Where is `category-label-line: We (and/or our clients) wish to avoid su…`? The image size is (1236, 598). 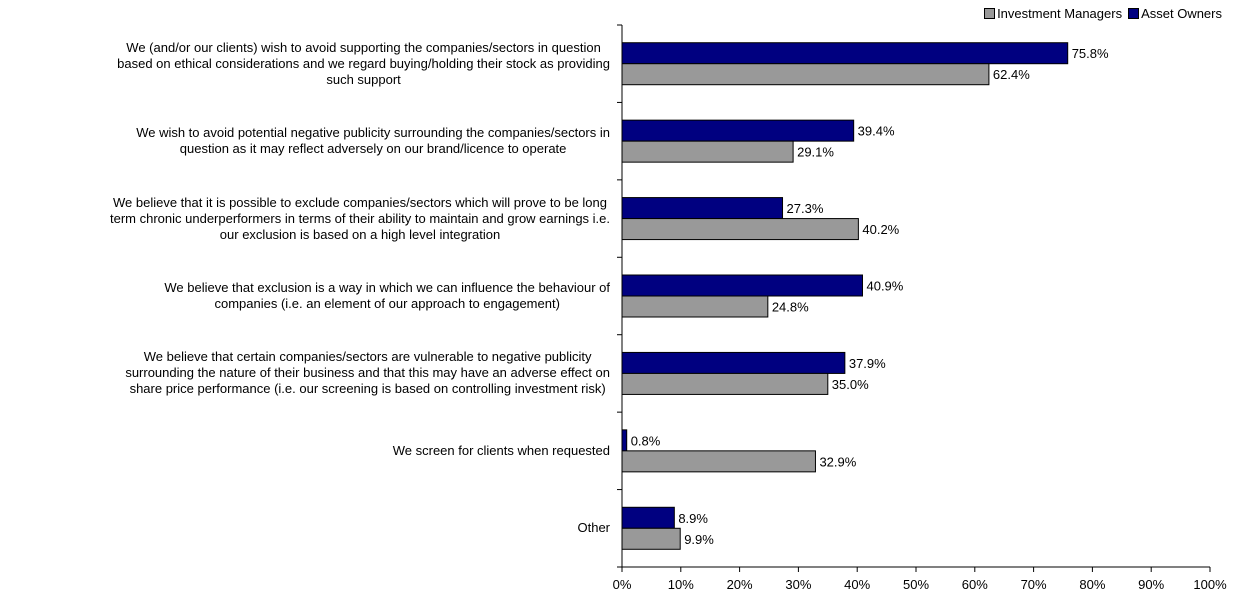 category-label-line: We (and/or our clients) wish to avoid su… is located at coordinates (363, 47).